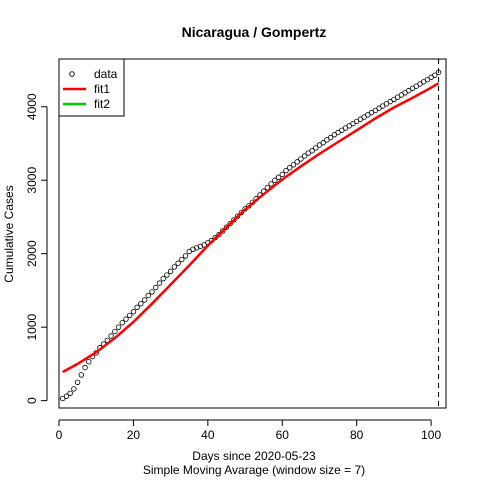  I want to click on legend-label-fit2: fit2, so click(102, 104).